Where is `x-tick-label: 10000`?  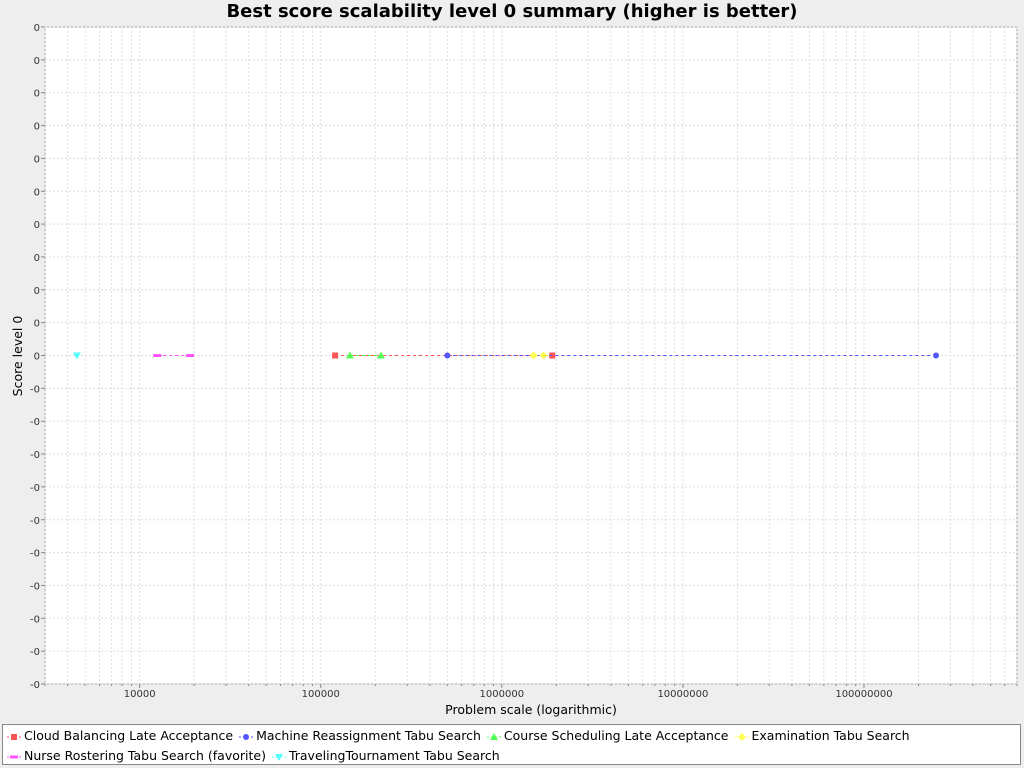 x-tick-label: 10000 is located at coordinates (140, 694).